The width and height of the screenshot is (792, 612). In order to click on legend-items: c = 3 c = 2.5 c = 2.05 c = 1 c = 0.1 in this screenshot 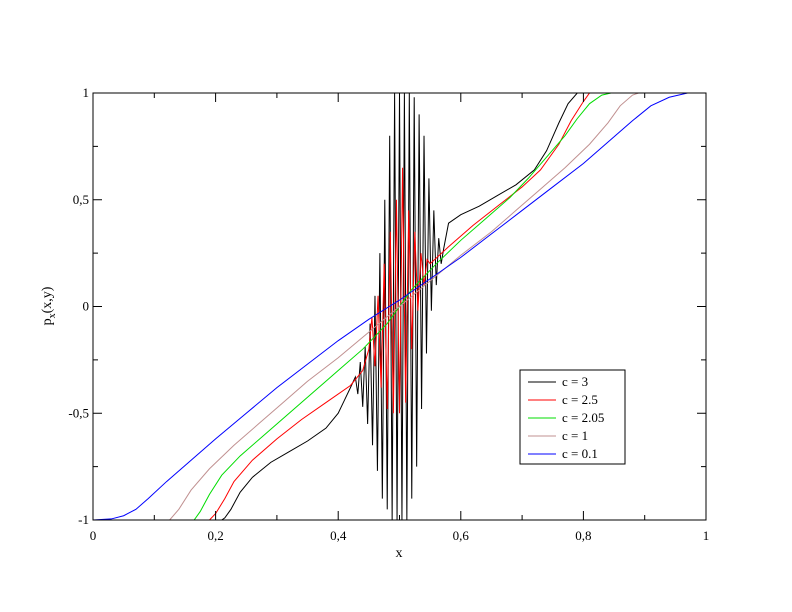, I will do `click(566, 417)`.